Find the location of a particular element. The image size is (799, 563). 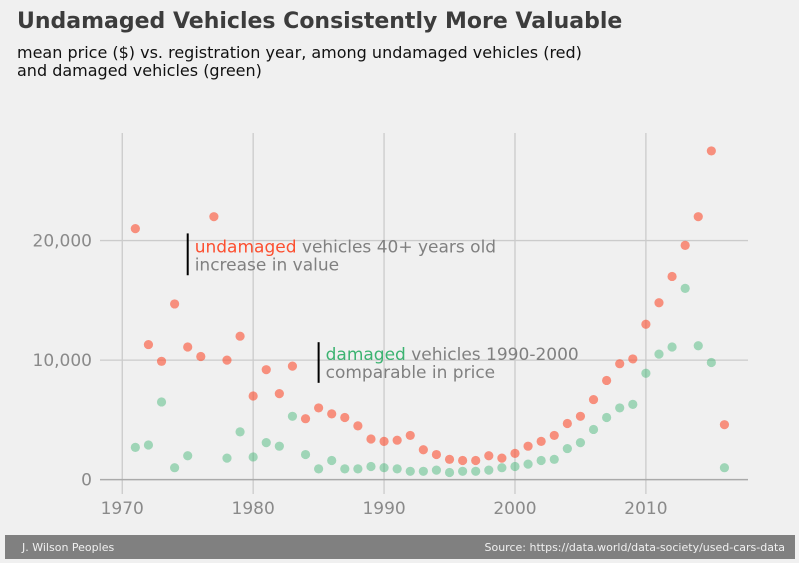

undamaged-point-2013 is located at coordinates (685, 245).